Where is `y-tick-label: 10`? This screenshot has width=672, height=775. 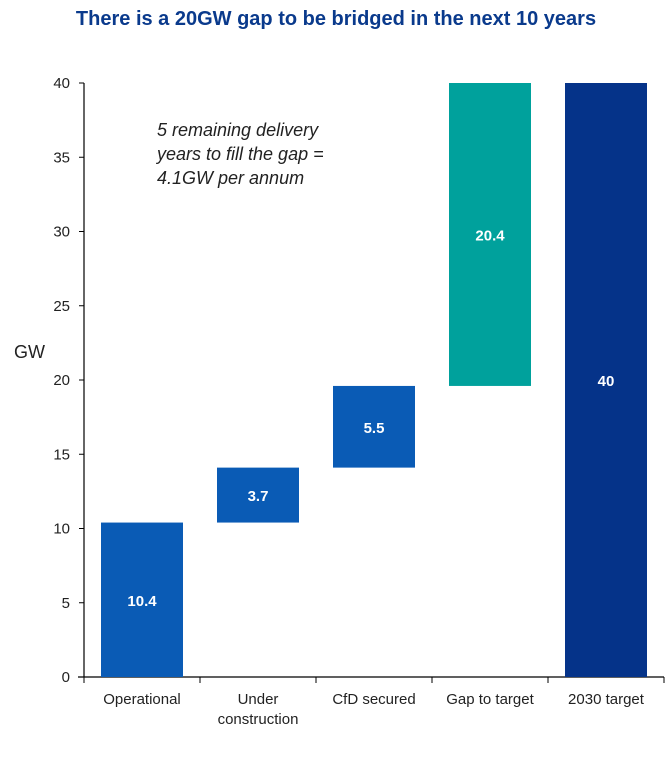
y-tick-label: 10 is located at coordinates (61, 529).